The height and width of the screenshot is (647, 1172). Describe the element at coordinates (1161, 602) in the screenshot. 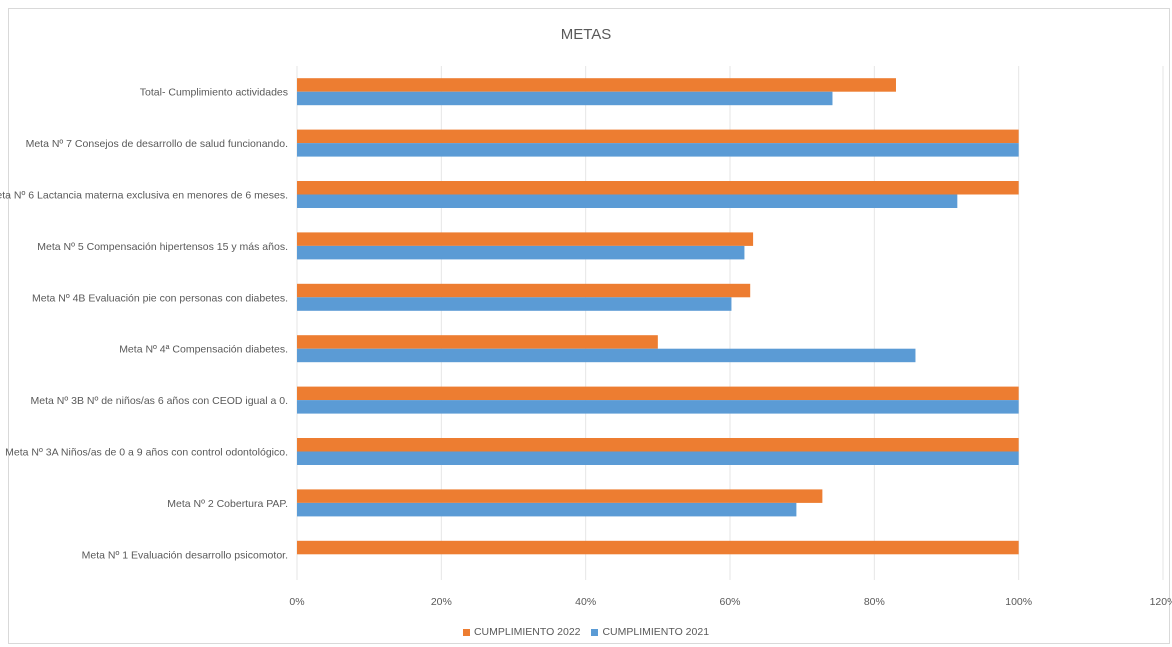

I see `x-tick-label: 120%` at that location.